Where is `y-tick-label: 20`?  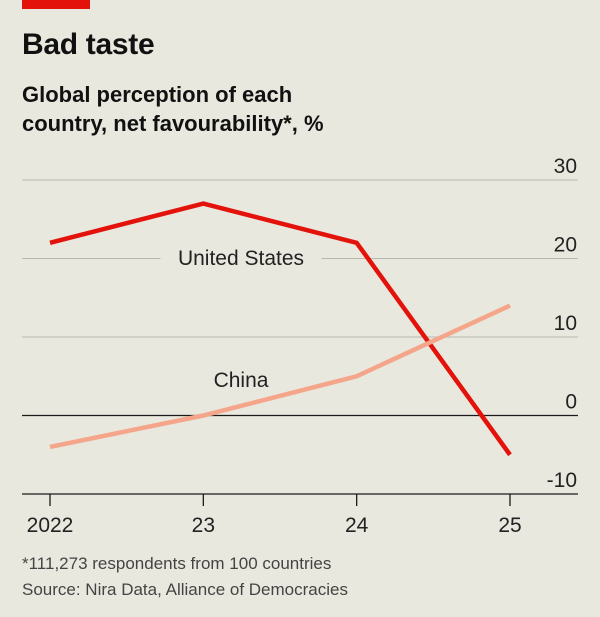 y-tick-label: 20 is located at coordinates (565, 245).